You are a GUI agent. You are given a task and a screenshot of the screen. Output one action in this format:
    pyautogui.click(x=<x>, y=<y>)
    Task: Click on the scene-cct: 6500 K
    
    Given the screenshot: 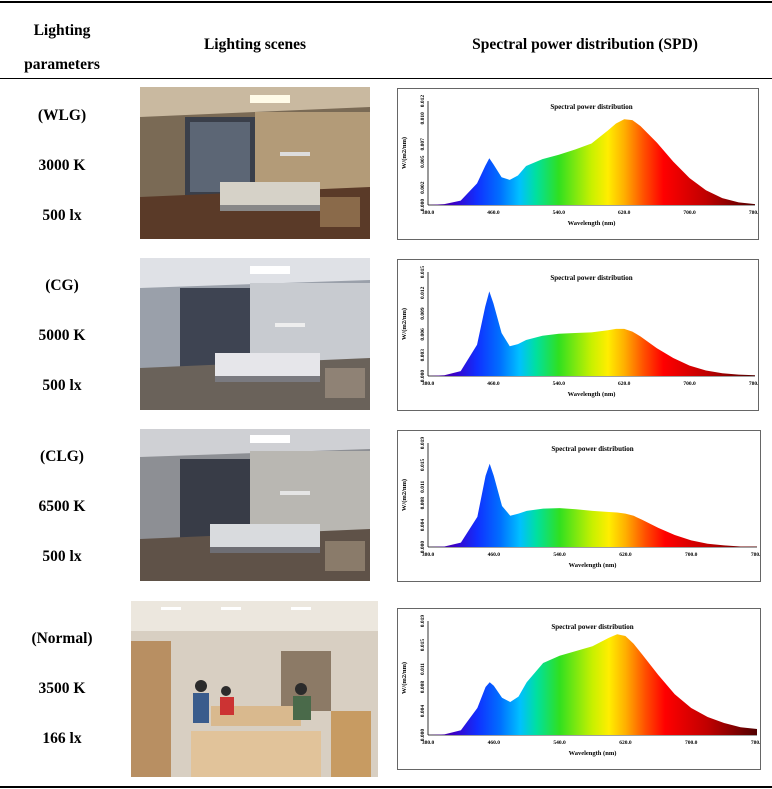 What is the action you would take?
    pyautogui.click(x=62, y=506)
    